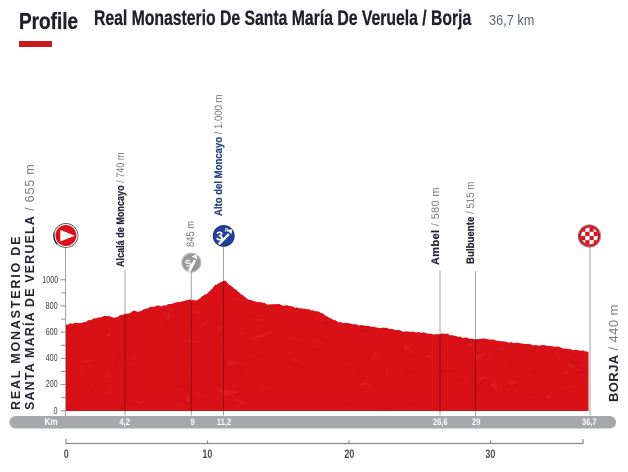 The width and height of the screenshot is (628, 472). Describe the element at coordinates (219, 236) in the screenshot. I see `svg-text: 3` at that location.